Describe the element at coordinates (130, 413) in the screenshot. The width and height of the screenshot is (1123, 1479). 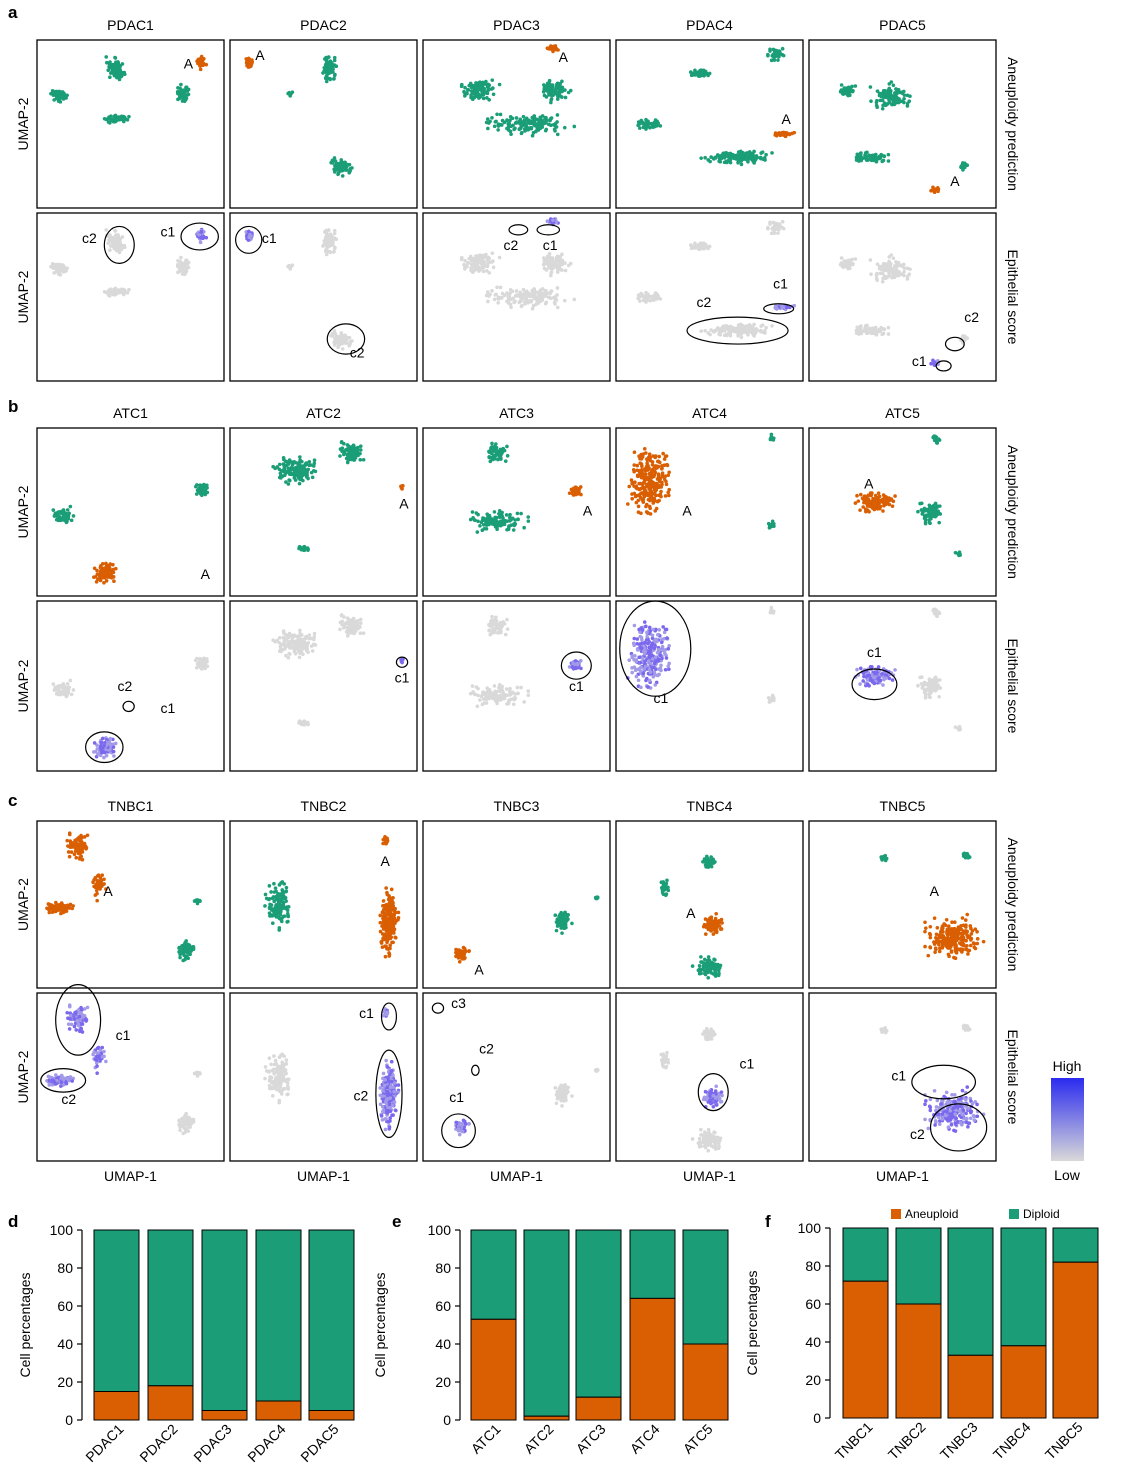
I see `sample-title: ATC1` at that location.